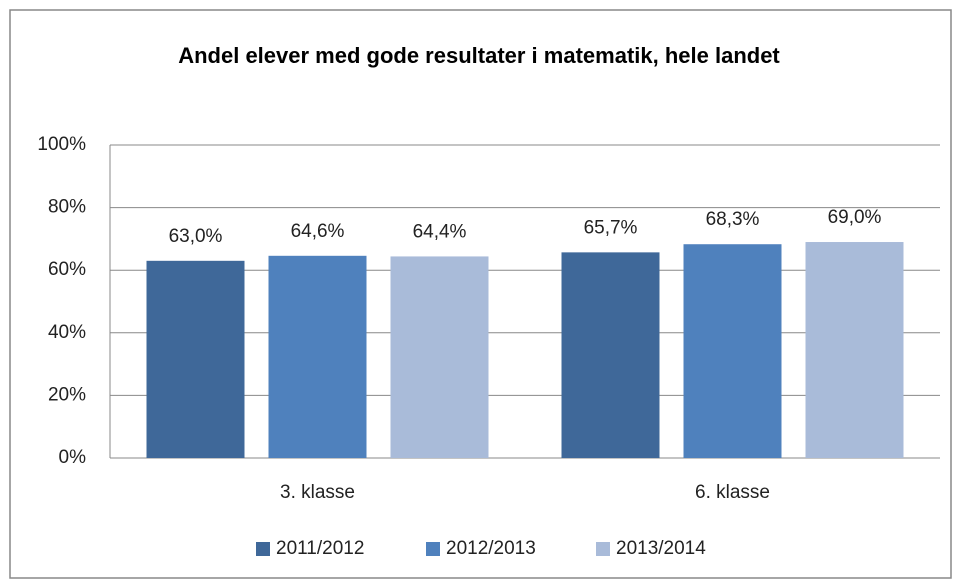 Image resolution: width=958 pixels, height=580 pixels. What do you see at coordinates (67, 207) in the screenshot?
I see `y-tick-label: 80%` at bounding box center [67, 207].